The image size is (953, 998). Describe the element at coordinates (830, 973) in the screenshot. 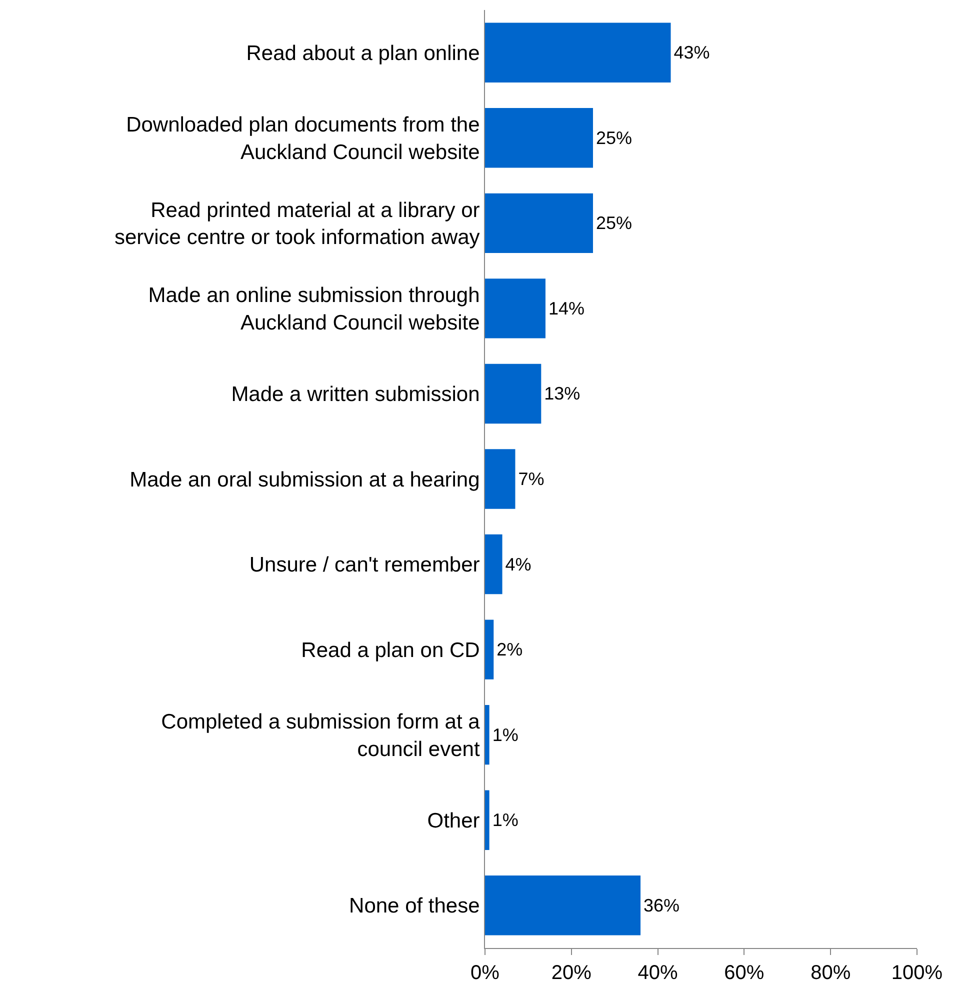

I see `x-tick-label: 80%` at that location.